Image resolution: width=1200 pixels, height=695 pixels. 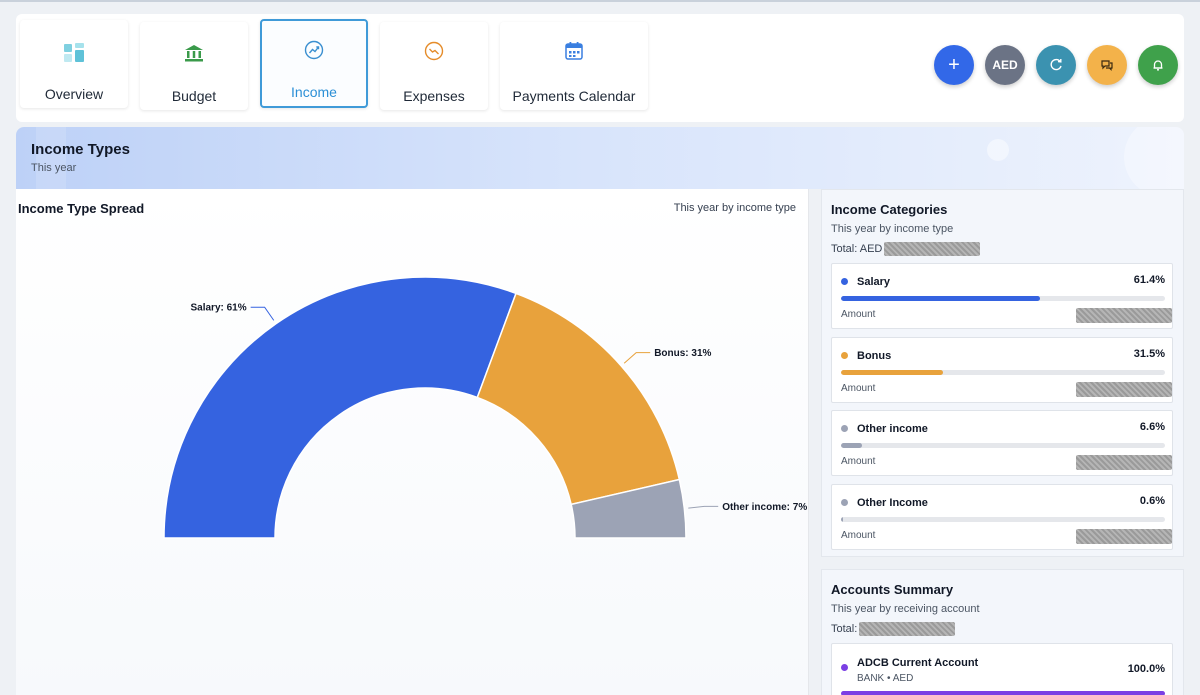 What do you see at coordinates (844, 629) in the screenshot?
I see `total-label: Total:` at bounding box center [844, 629].